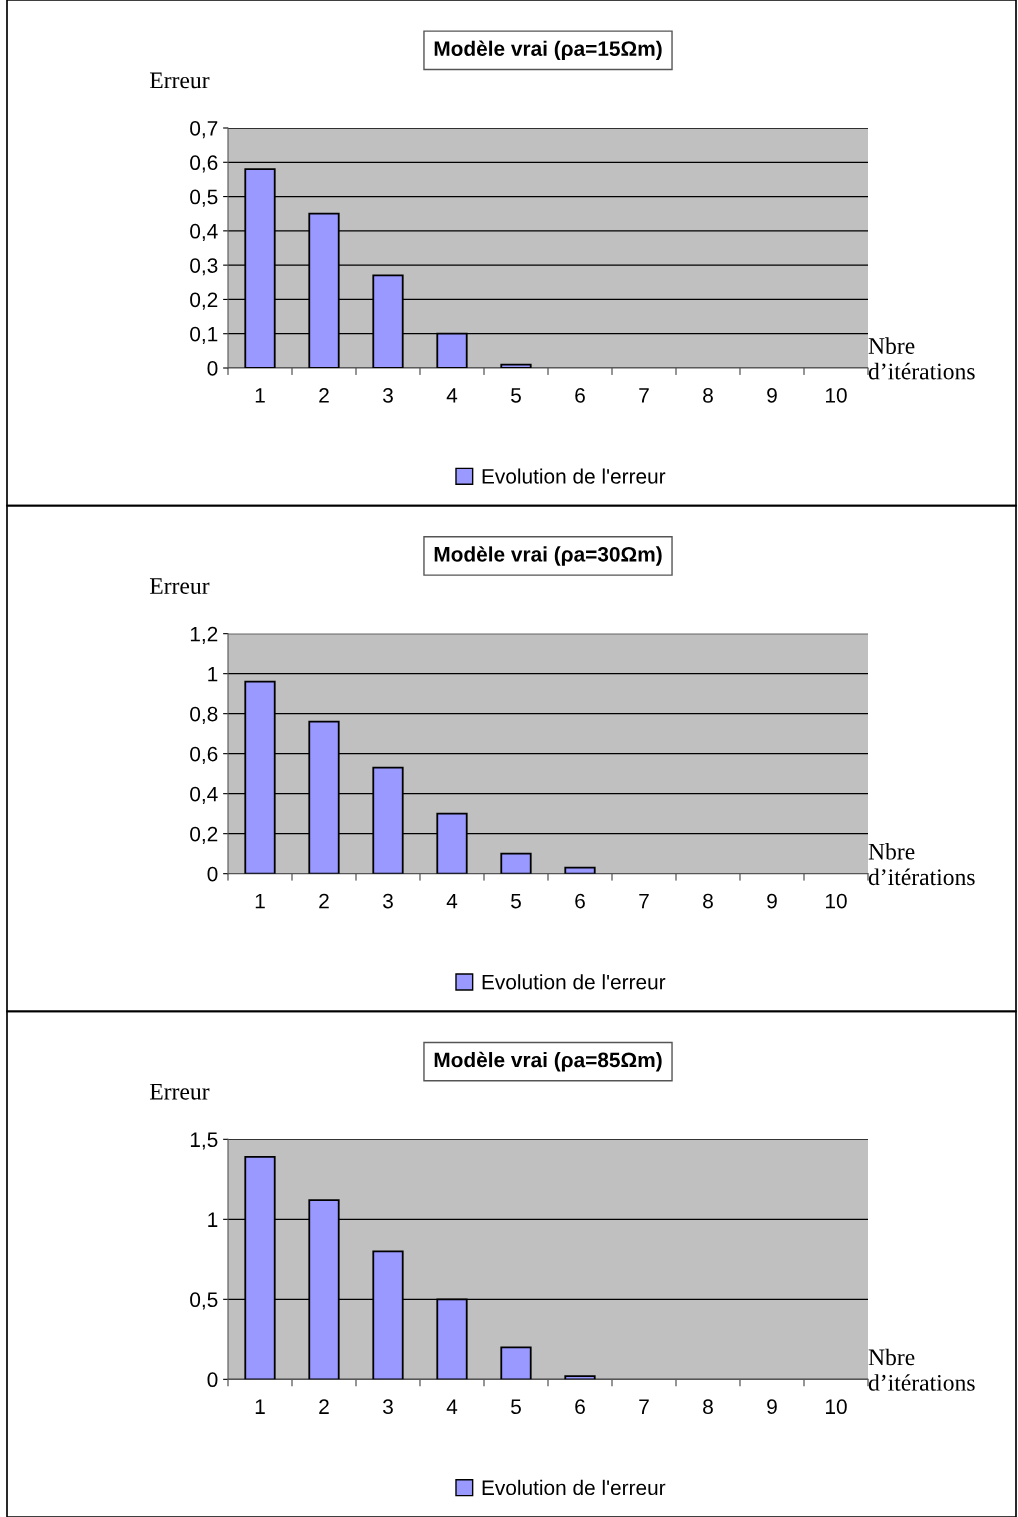 The width and height of the screenshot is (1018, 1517). I want to click on y-tick-label: 0,3, so click(204, 267).